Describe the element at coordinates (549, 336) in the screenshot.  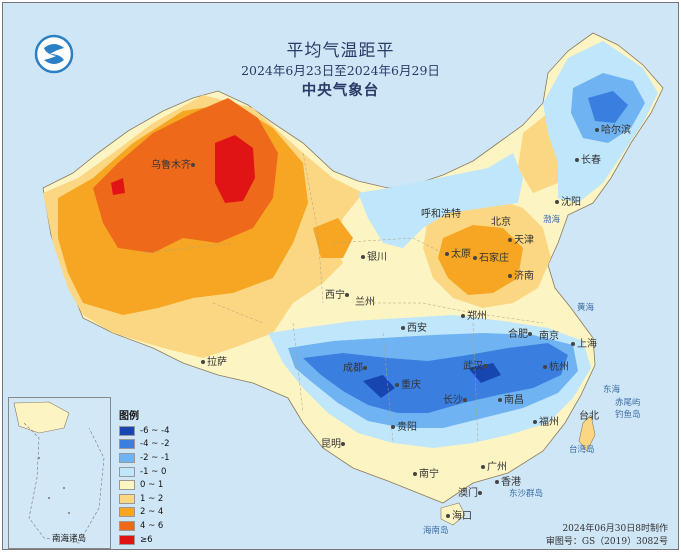
I see `city-label: 南京` at that location.